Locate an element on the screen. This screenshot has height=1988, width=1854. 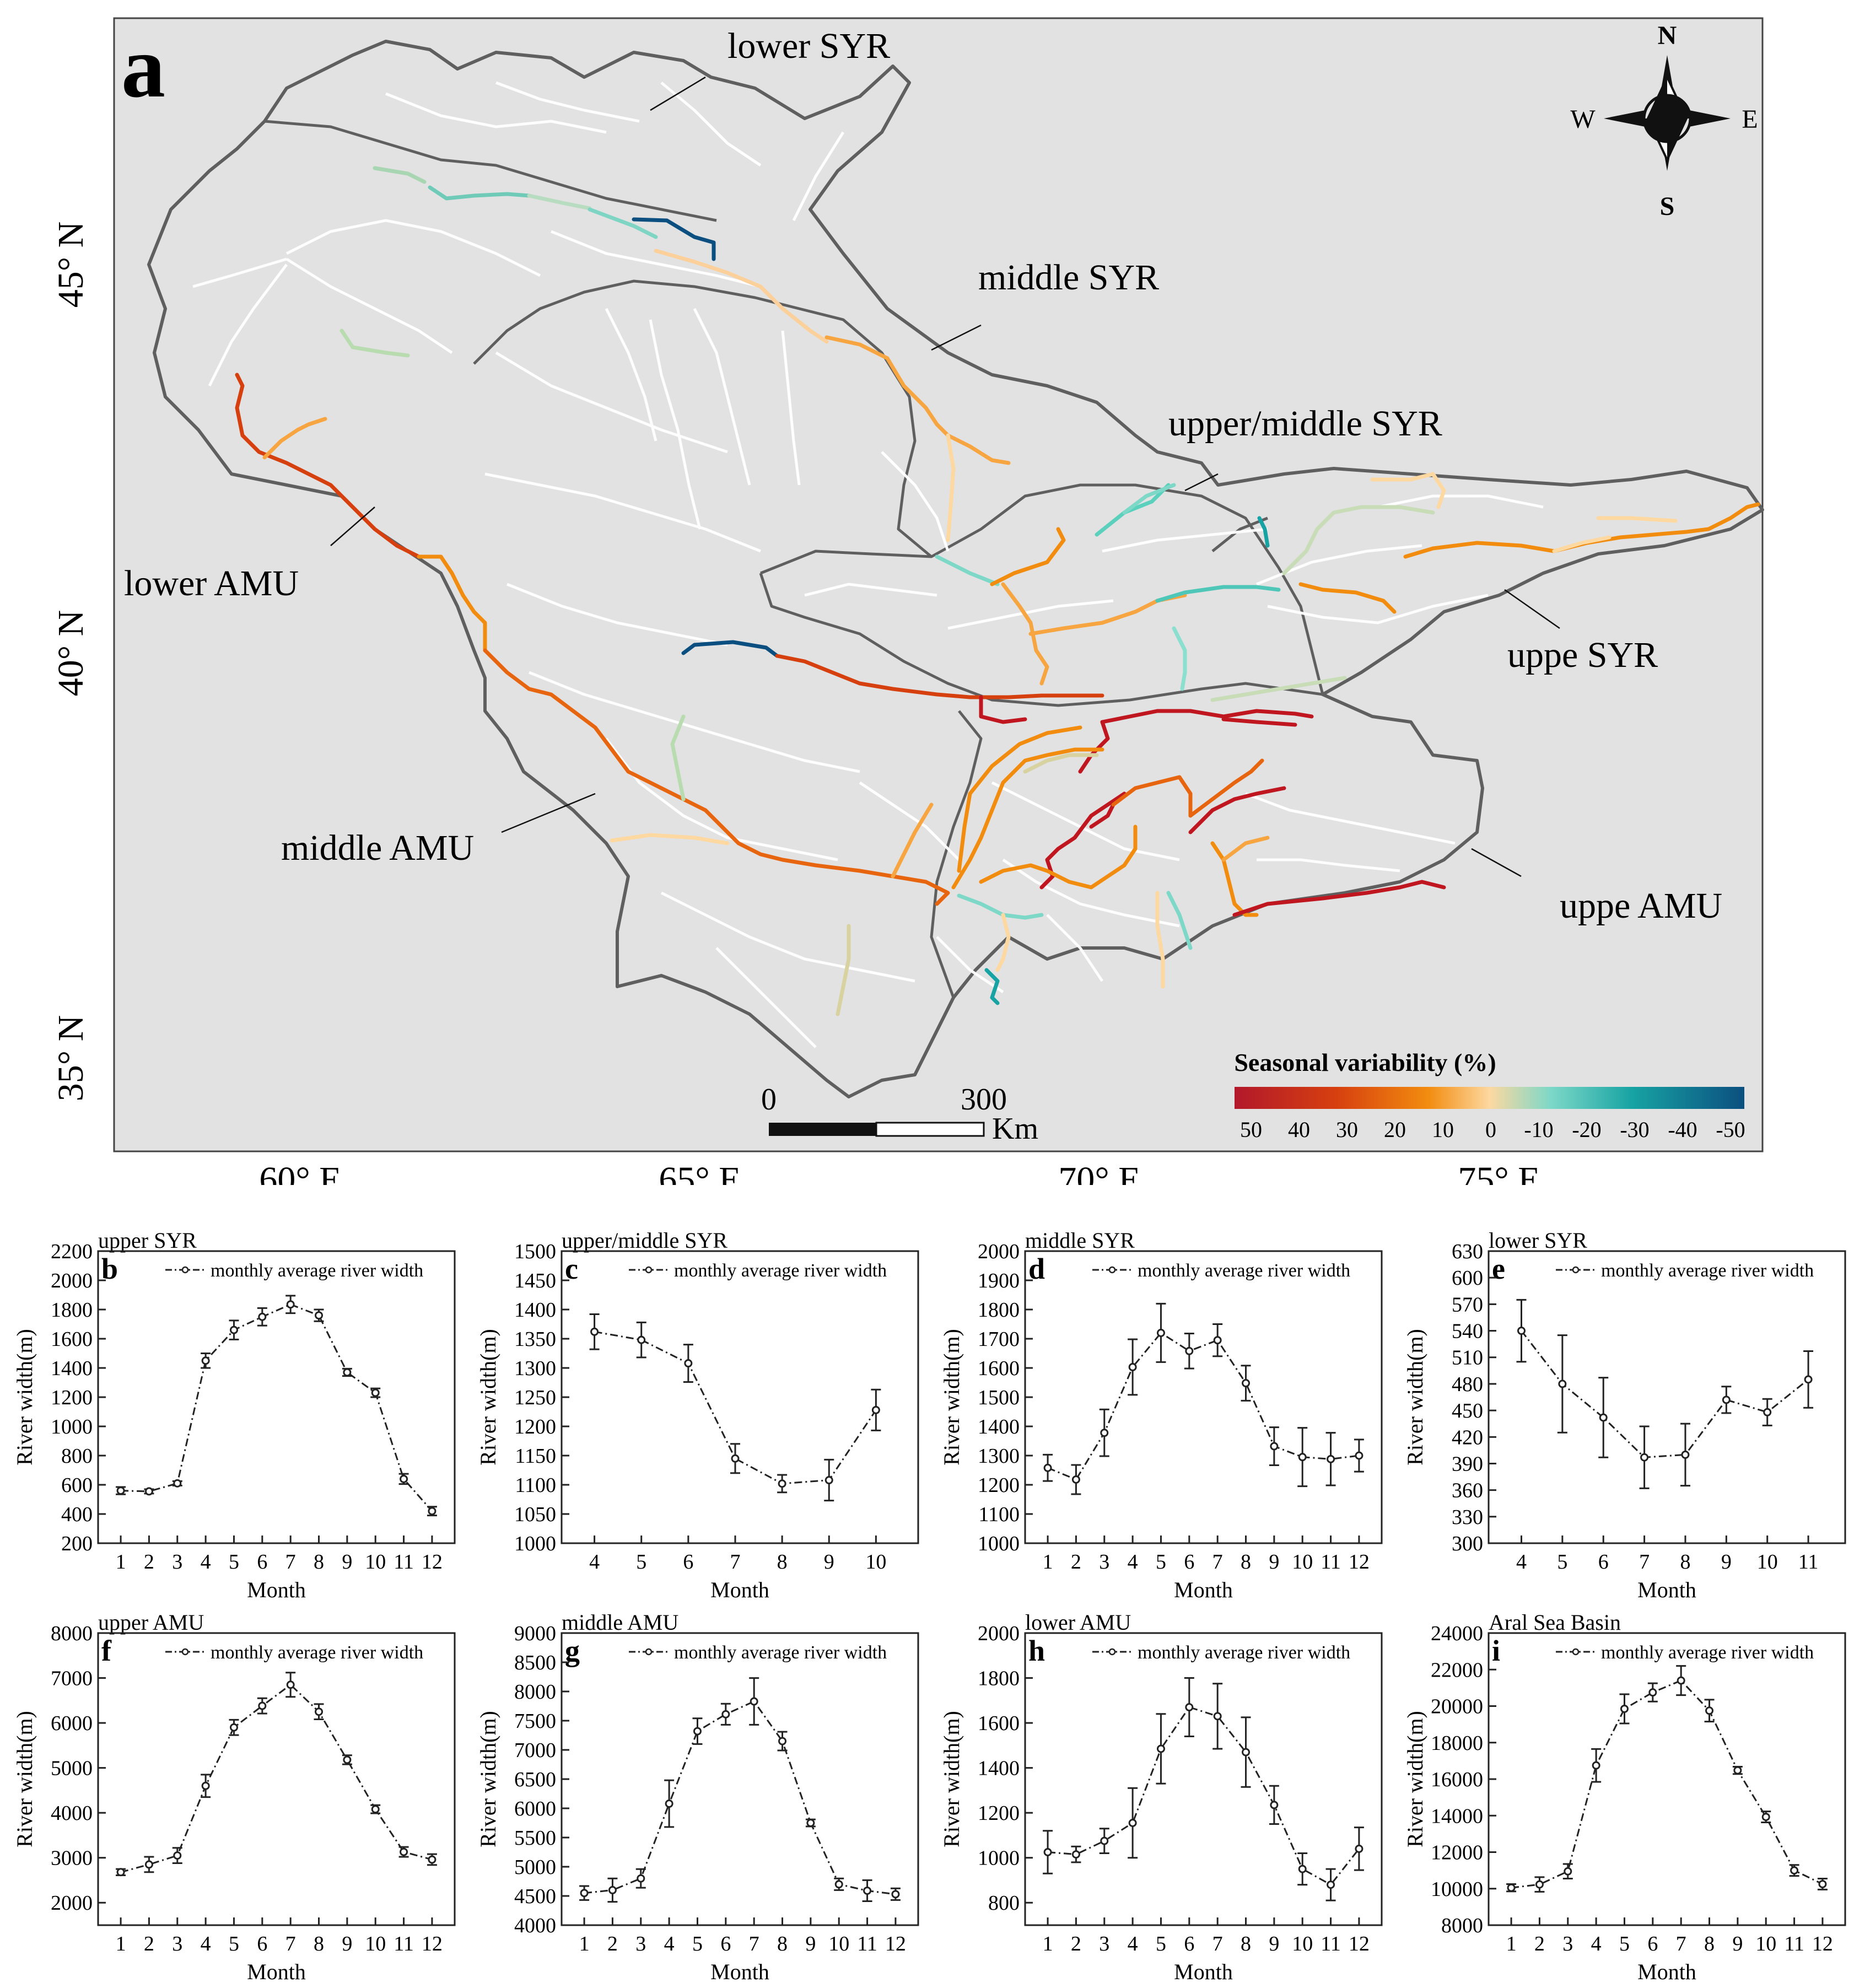
river-syr-upper-orange-b is located at coordinates (1347, 598).